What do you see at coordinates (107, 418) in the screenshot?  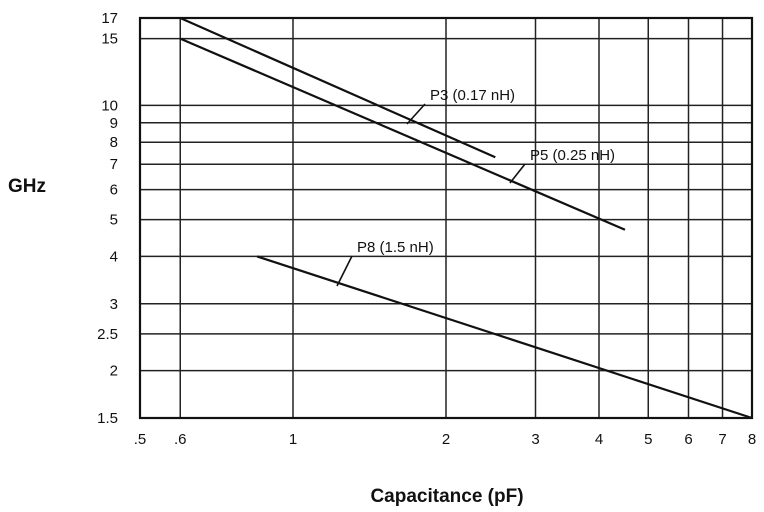 I see `y-tick-label: 1.5` at bounding box center [107, 418].